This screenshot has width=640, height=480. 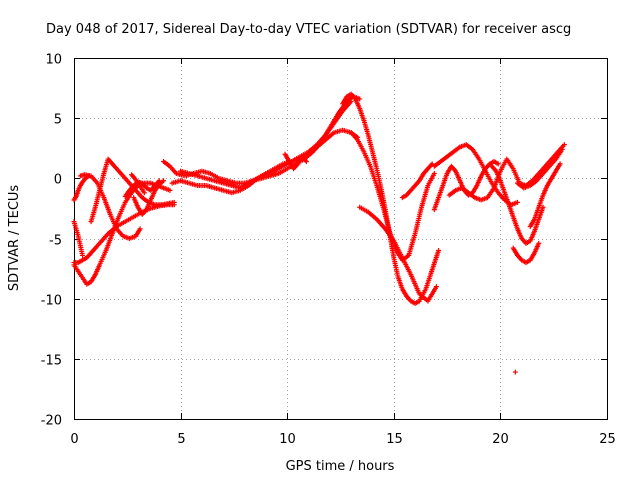 What do you see at coordinates (51, 361) in the screenshot?
I see `y-tick-label: -15` at bounding box center [51, 361].